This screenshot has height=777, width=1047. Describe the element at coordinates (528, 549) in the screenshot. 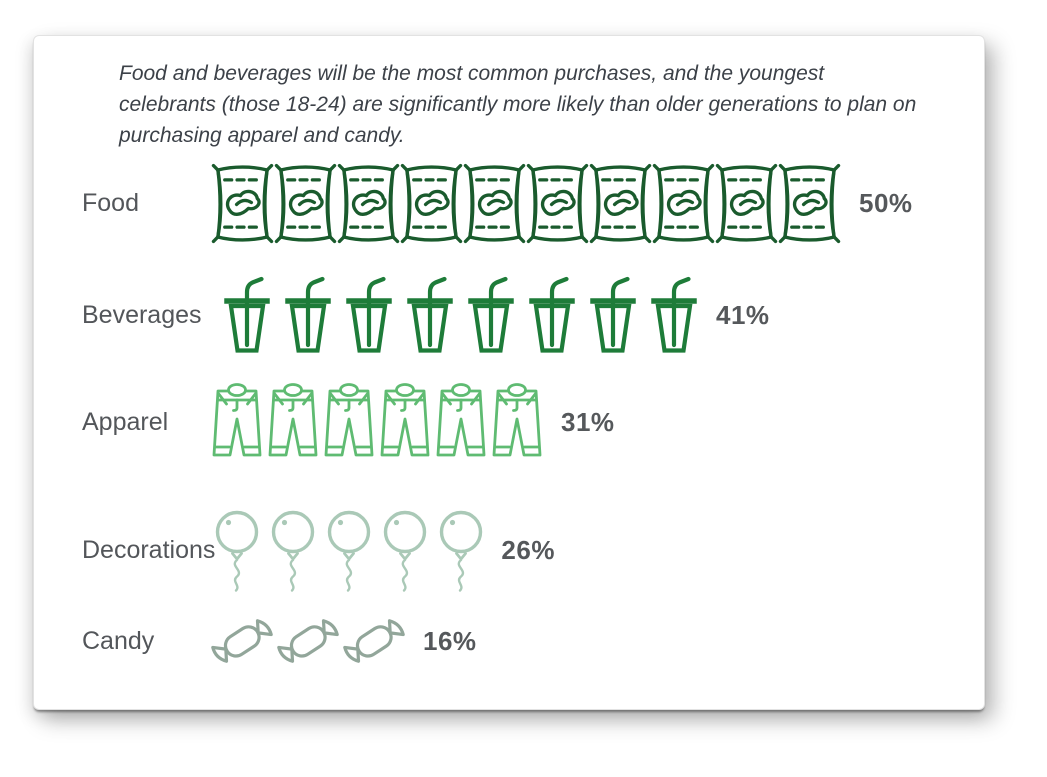

I see `row-percent: 26%` at that location.